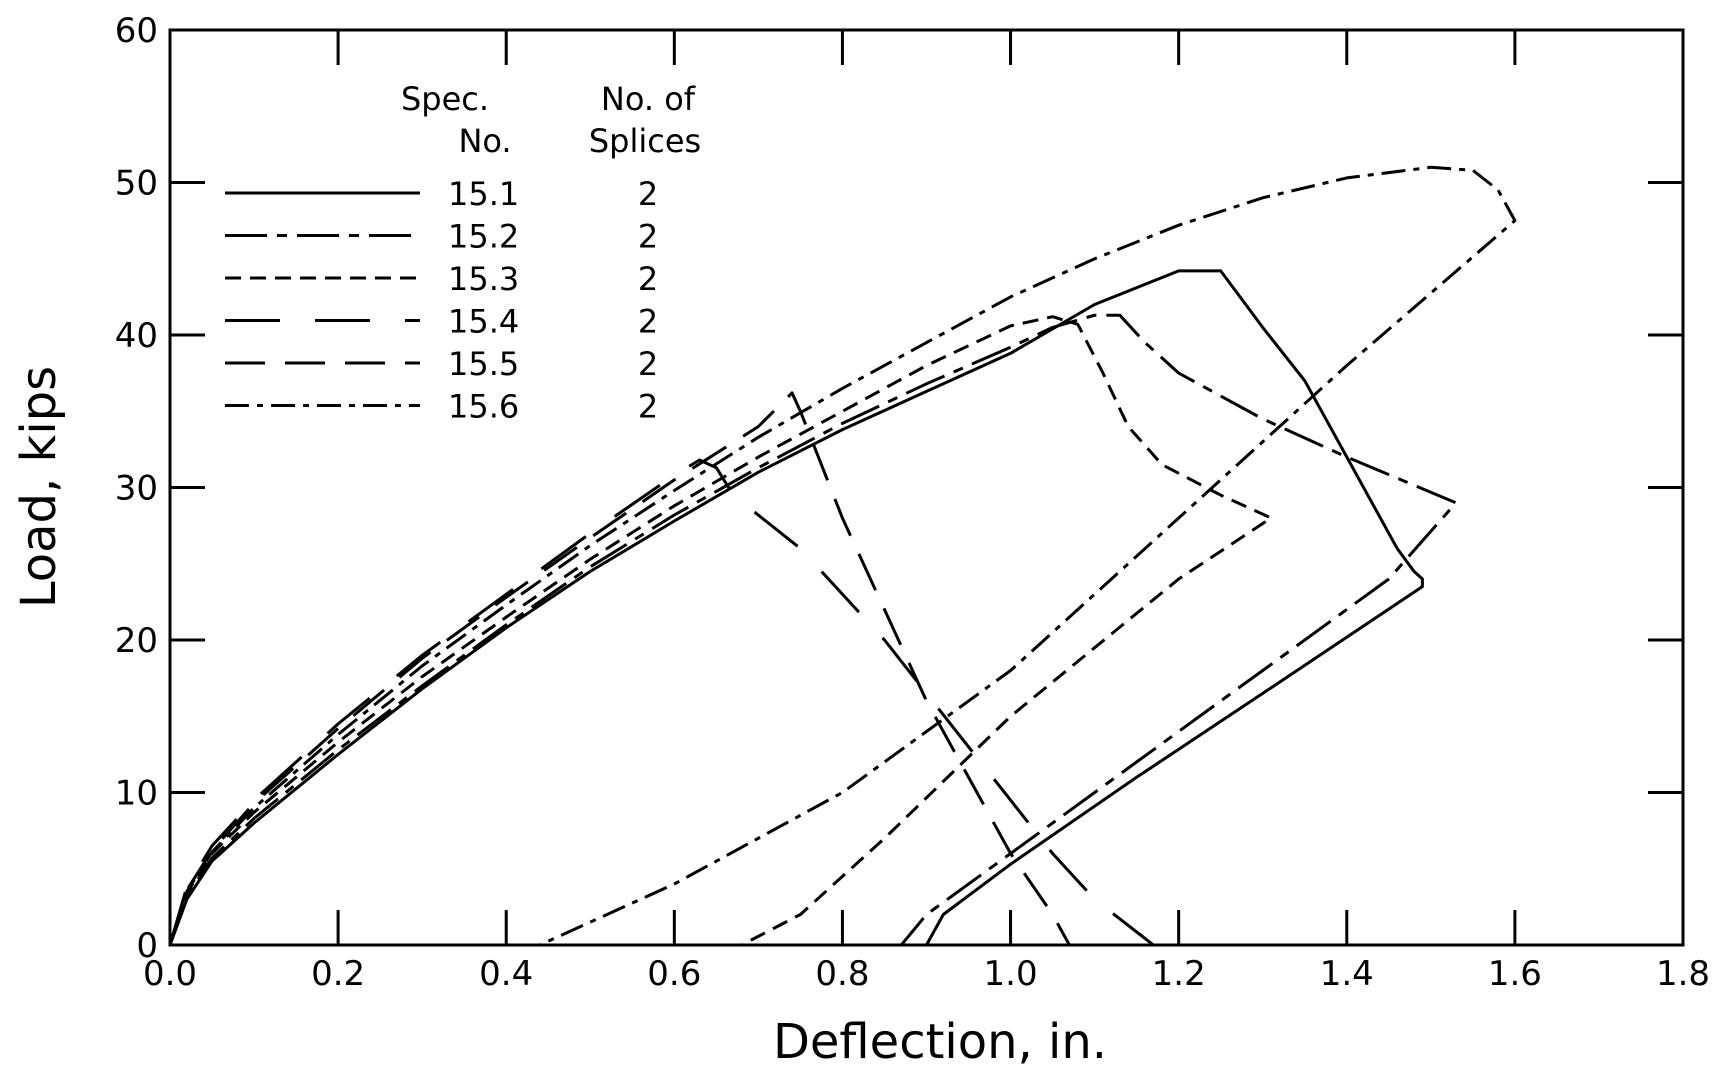  What do you see at coordinates (645, 141) in the screenshot?
I see `legend-header: Splices` at bounding box center [645, 141].